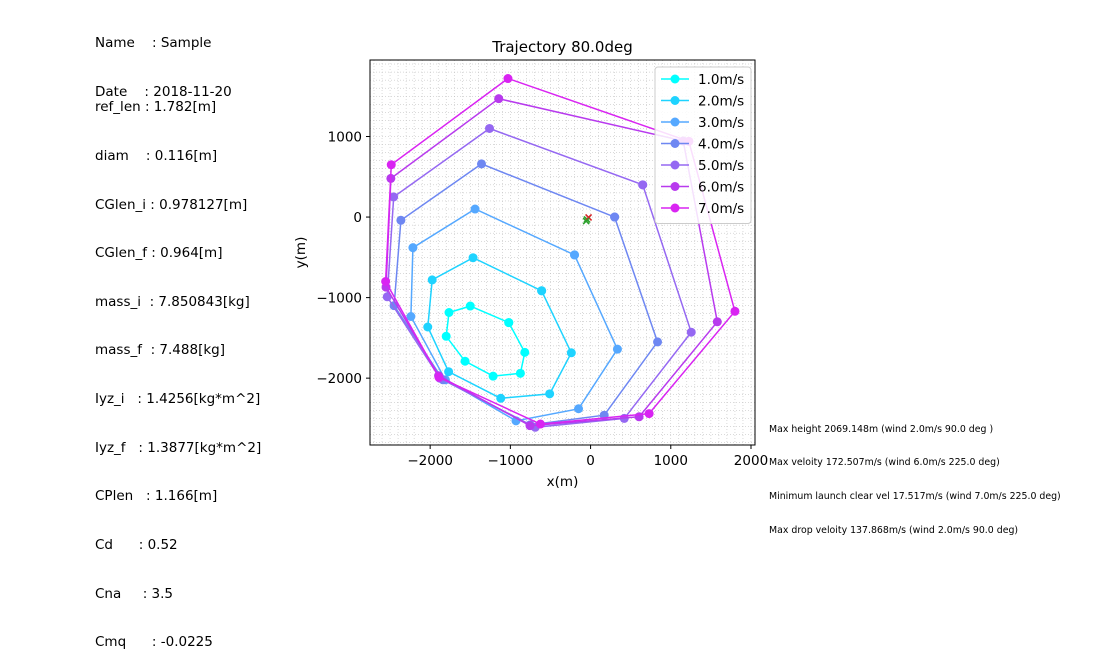  I want to click on name-line: Name : Sample, so click(153, 43).